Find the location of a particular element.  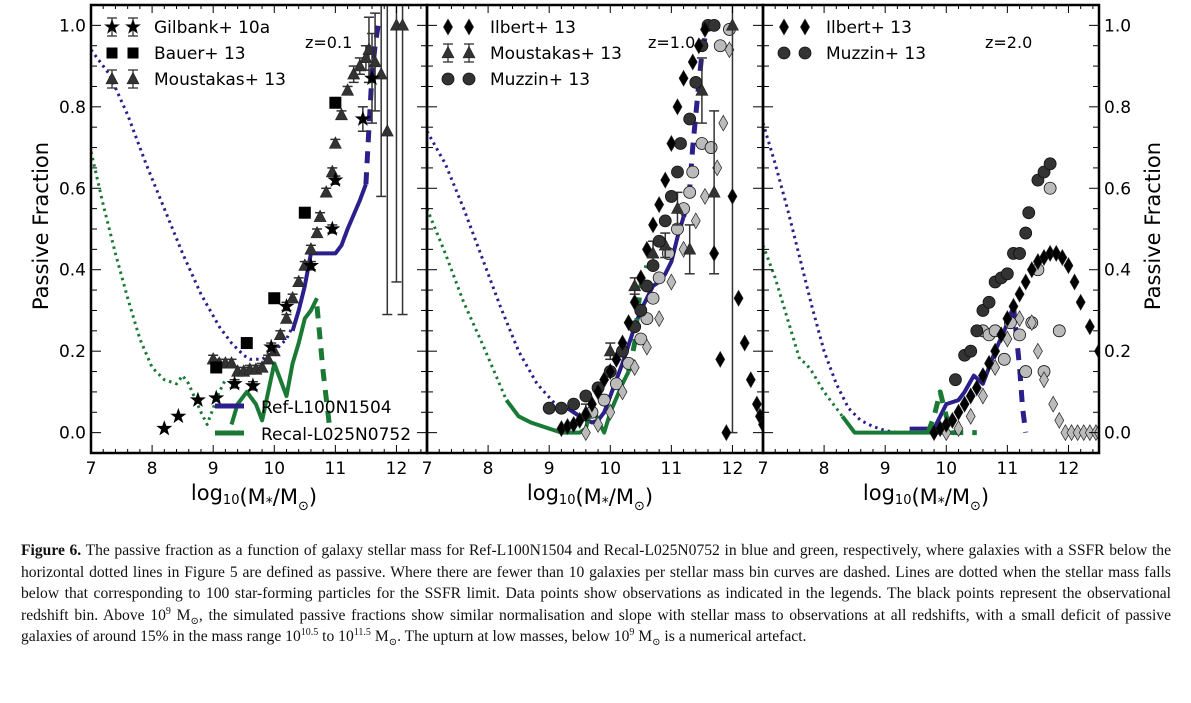

legend-entry: Gilbank+ 10a is located at coordinates (187, 27).